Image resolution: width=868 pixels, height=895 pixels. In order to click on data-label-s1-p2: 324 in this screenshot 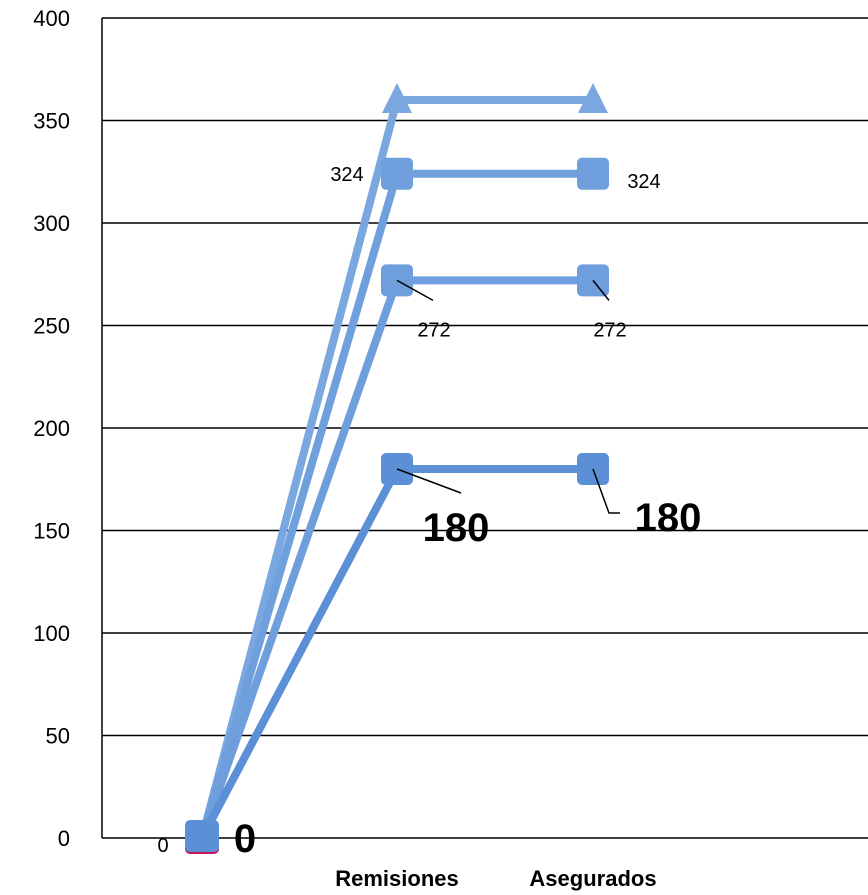, I will do `click(643, 182)`.